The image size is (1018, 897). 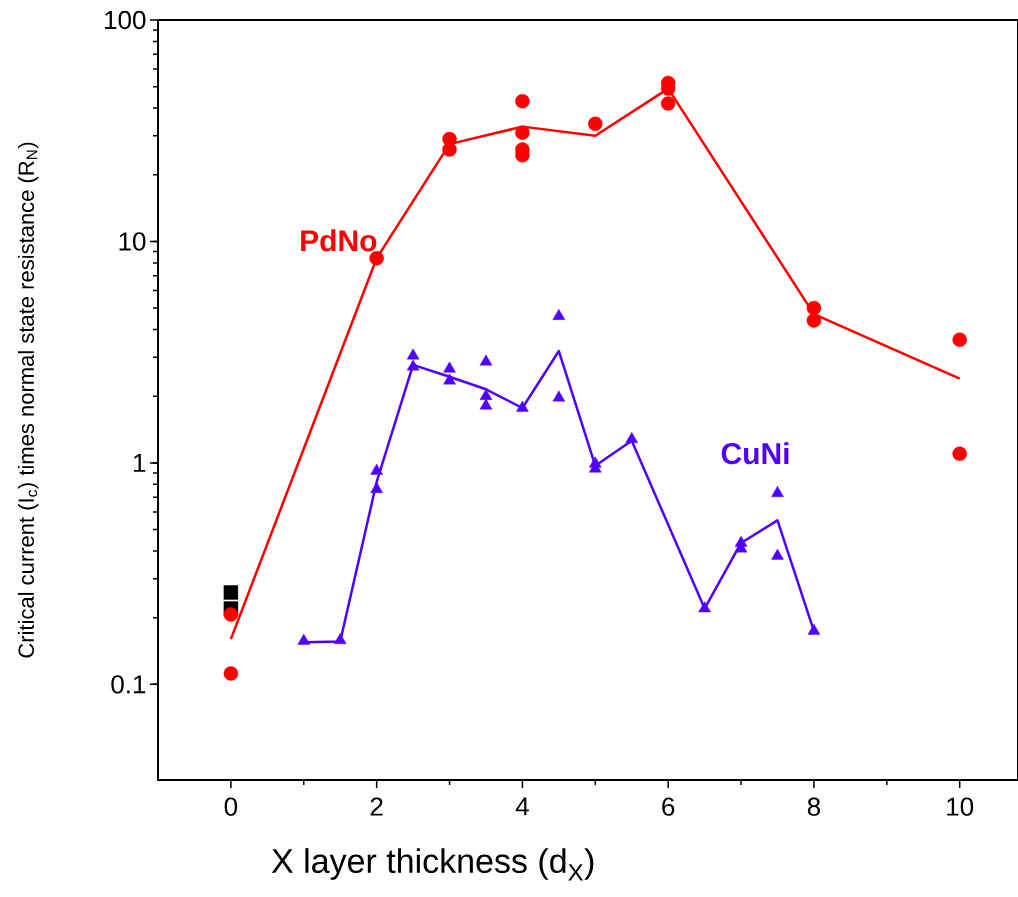 What do you see at coordinates (755, 453) in the screenshot?
I see `series-label: CuNi` at bounding box center [755, 453].